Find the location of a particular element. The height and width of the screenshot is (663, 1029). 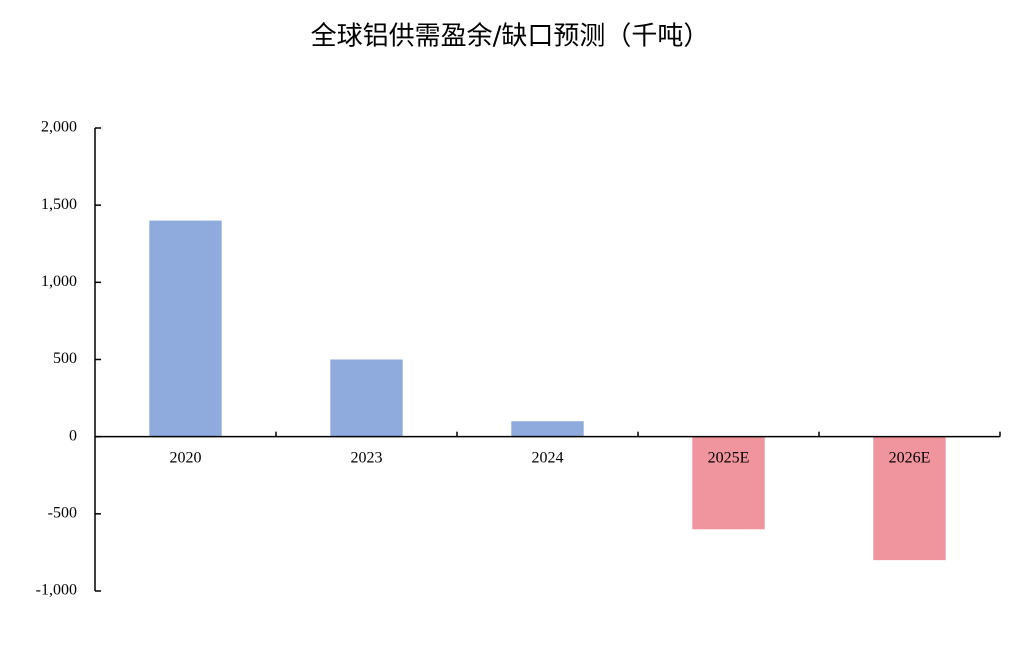

x-tick-label: 2023 is located at coordinates (367, 457).